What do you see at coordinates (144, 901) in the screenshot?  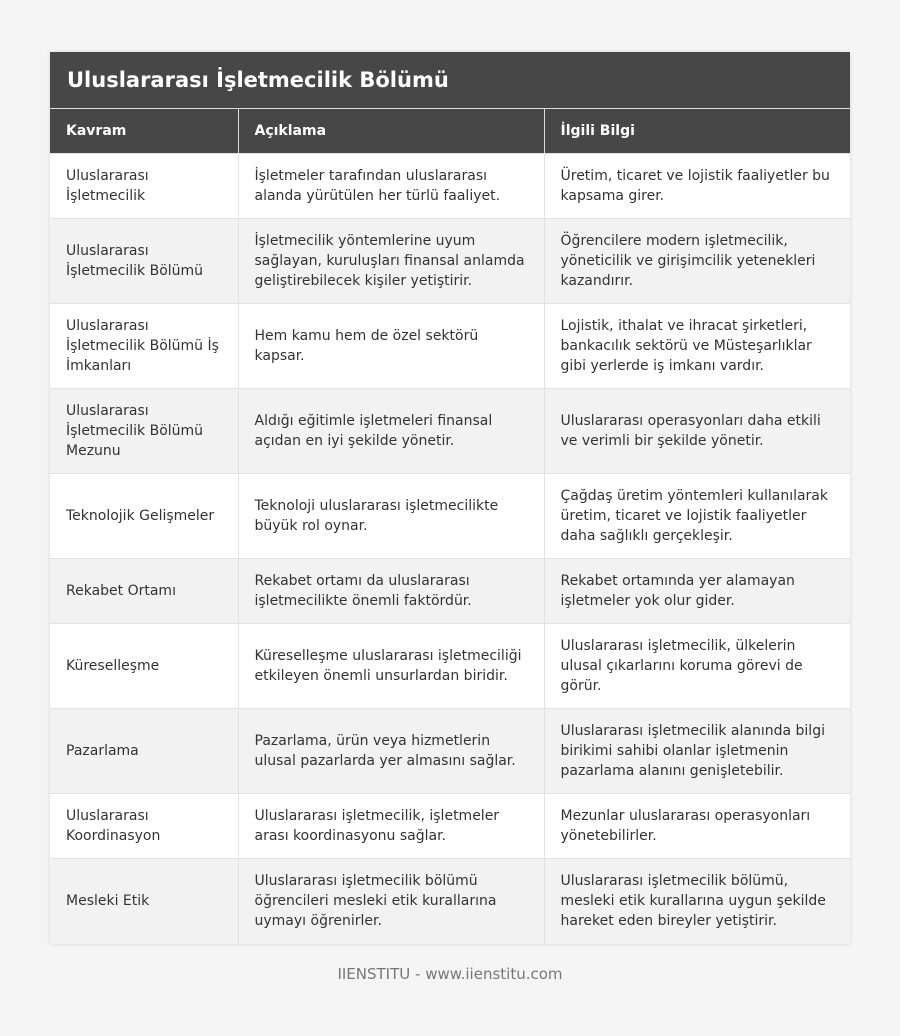 I see `cell-kavram: Mesleki Etik` at bounding box center [144, 901].